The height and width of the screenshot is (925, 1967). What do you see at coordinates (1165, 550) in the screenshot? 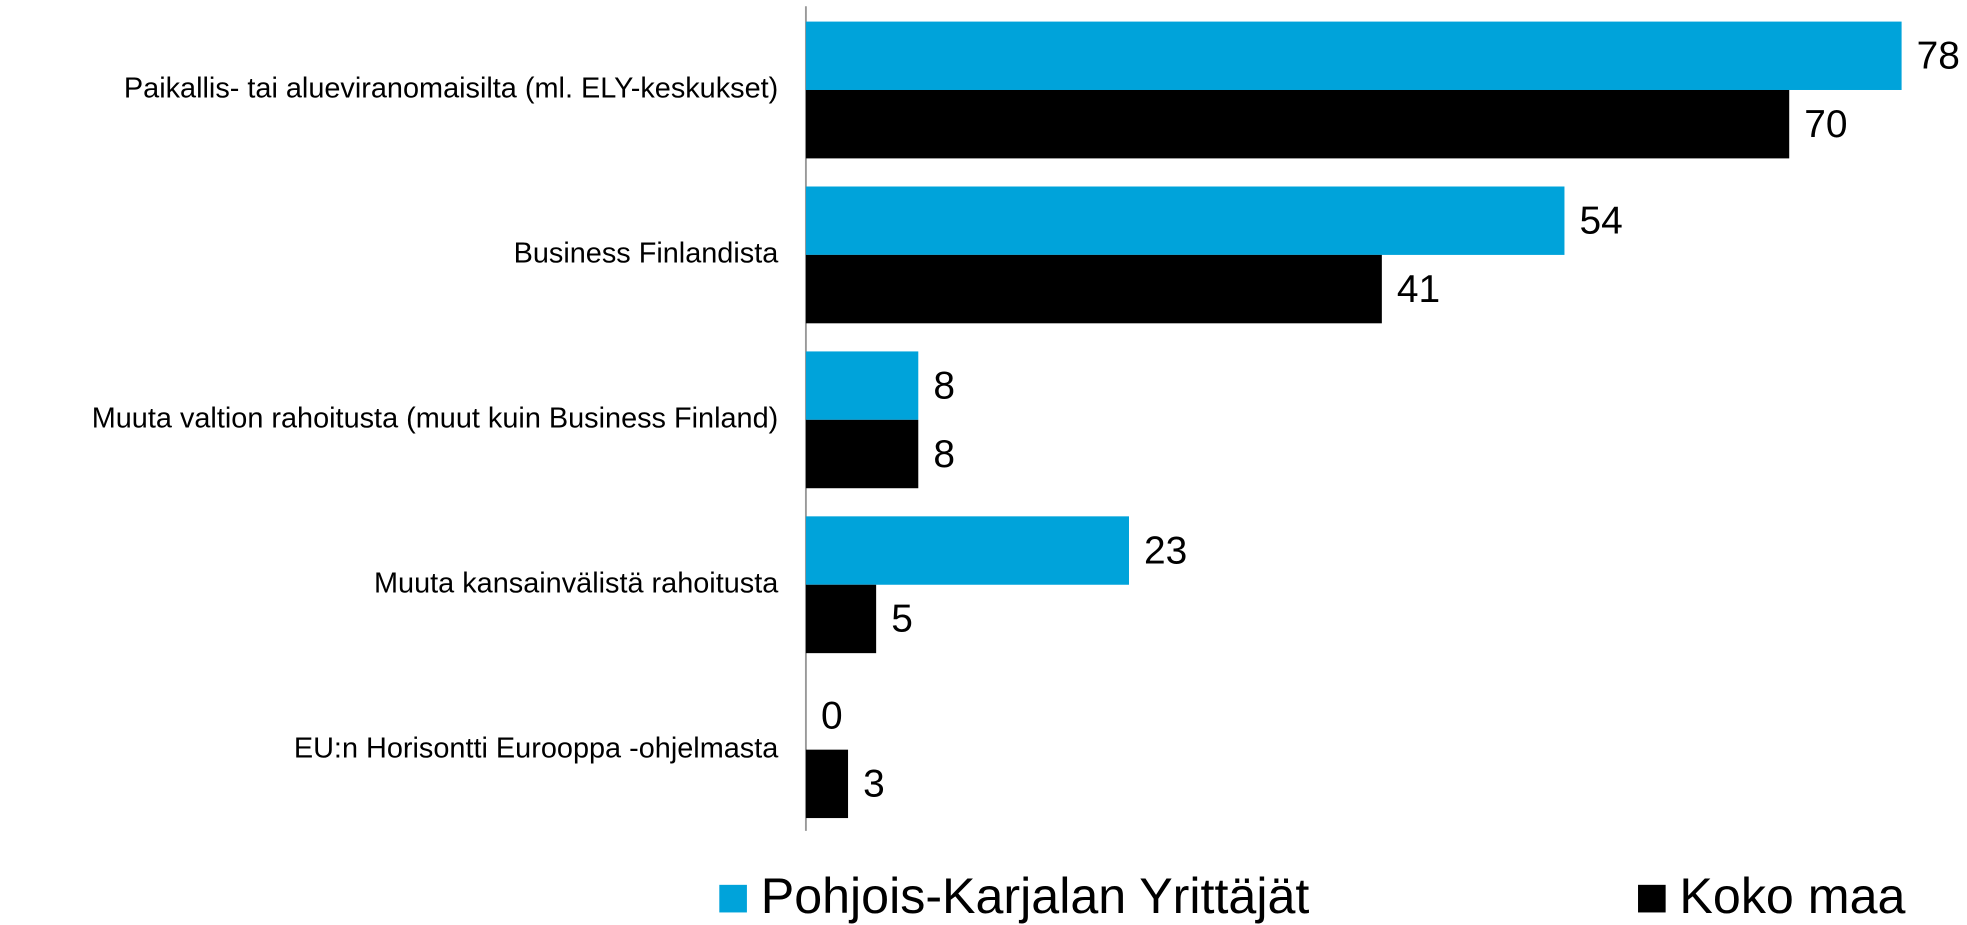
I see `data-label: 23` at bounding box center [1165, 550].